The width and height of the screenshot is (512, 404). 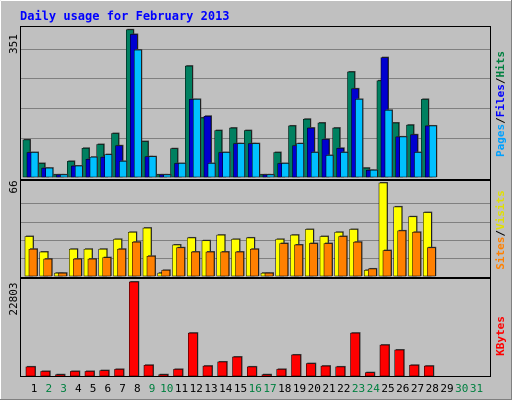 What do you see at coordinates (13, 186) in the screenshot?
I see `middle-ymax-label: 66` at bounding box center [13, 186].